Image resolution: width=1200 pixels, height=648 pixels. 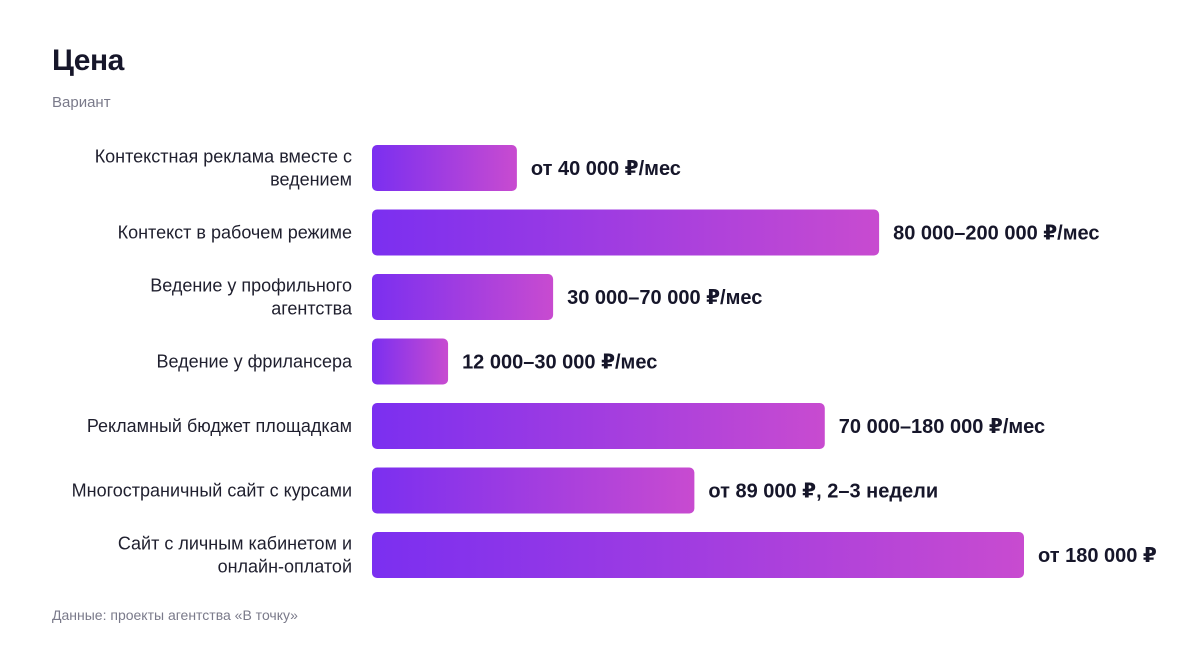 What do you see at coordinates (942, 427) in the screenshot?
I see `bar-value-label: 70 000–180 000 ₽/мес` at bounding box center [942, 427].